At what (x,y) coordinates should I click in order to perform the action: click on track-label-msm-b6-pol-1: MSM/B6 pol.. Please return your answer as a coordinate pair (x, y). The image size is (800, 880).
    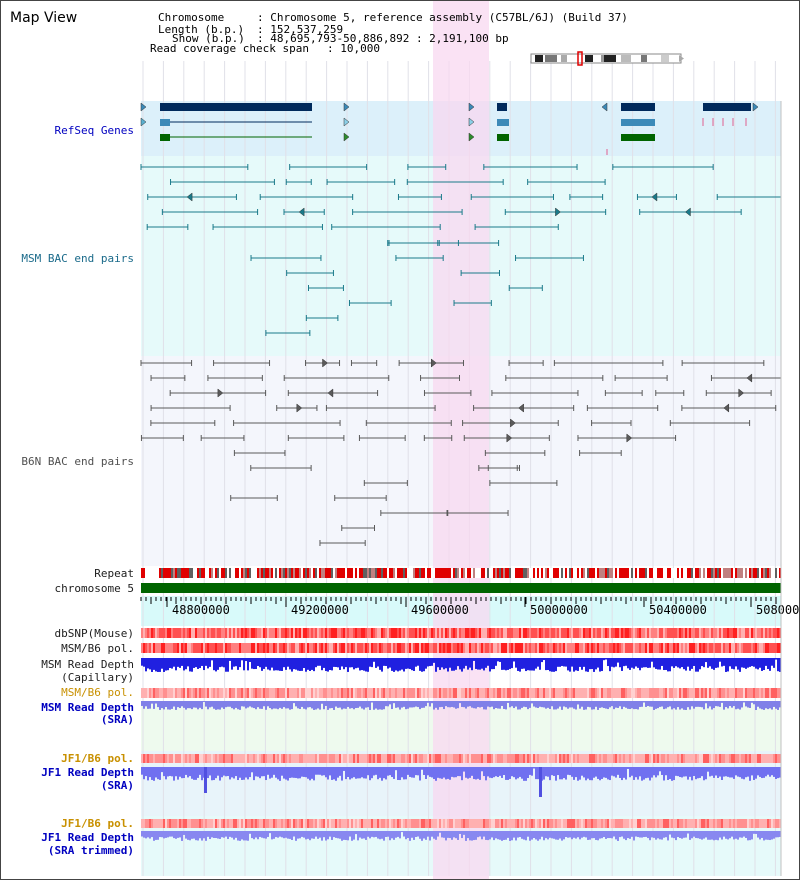
    Looking at the image, I should click on (97, 648).